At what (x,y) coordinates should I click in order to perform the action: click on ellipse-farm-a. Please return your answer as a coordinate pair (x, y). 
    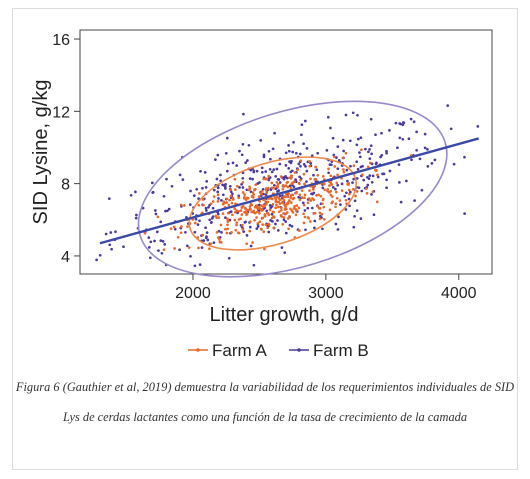
    Looking at the image, I should click on (272, 203).